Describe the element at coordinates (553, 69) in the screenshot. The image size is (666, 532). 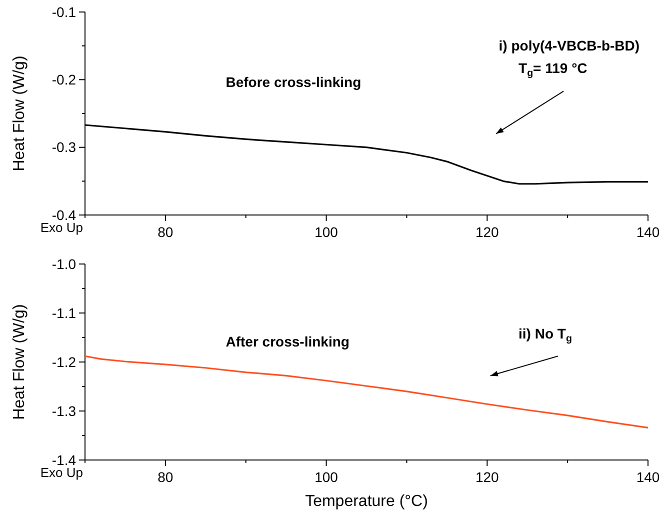
I see `annotation: T$_{g}$= 119 °C` at that location.